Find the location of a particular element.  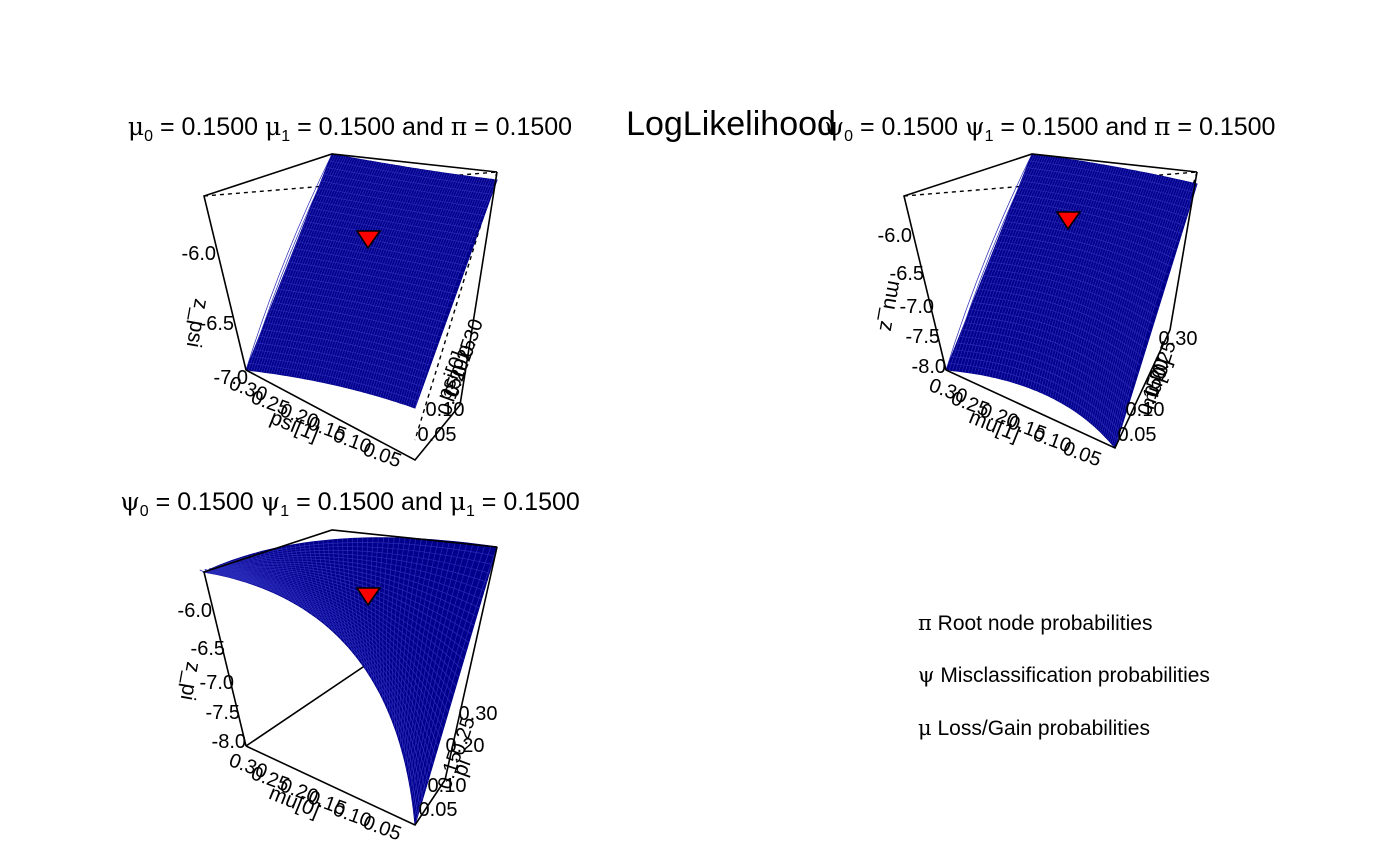

main-title: LogLikelihood is located at coordinates (731, 124).